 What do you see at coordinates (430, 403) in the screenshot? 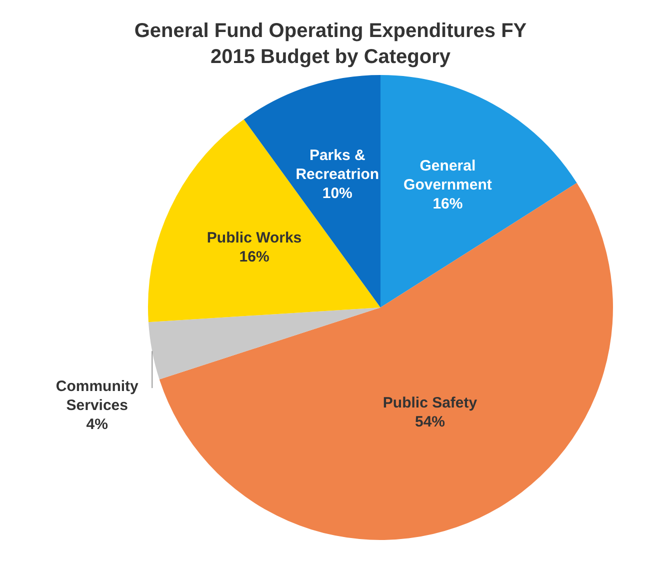
I see `slice-label: Public Safety` at bounding box center [430, 403].